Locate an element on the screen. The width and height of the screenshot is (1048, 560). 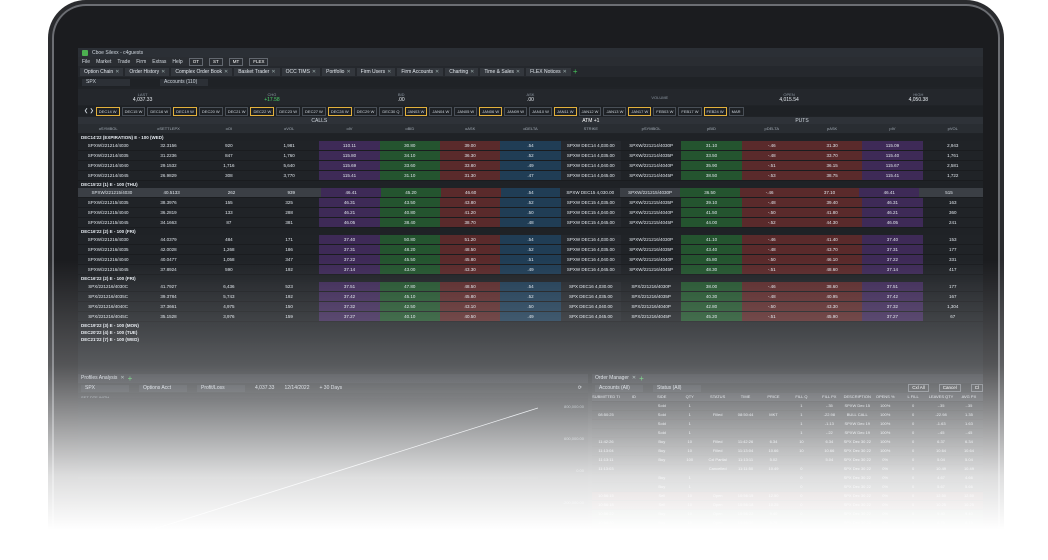
column-header: pIV is located at coordinates (892, 128).